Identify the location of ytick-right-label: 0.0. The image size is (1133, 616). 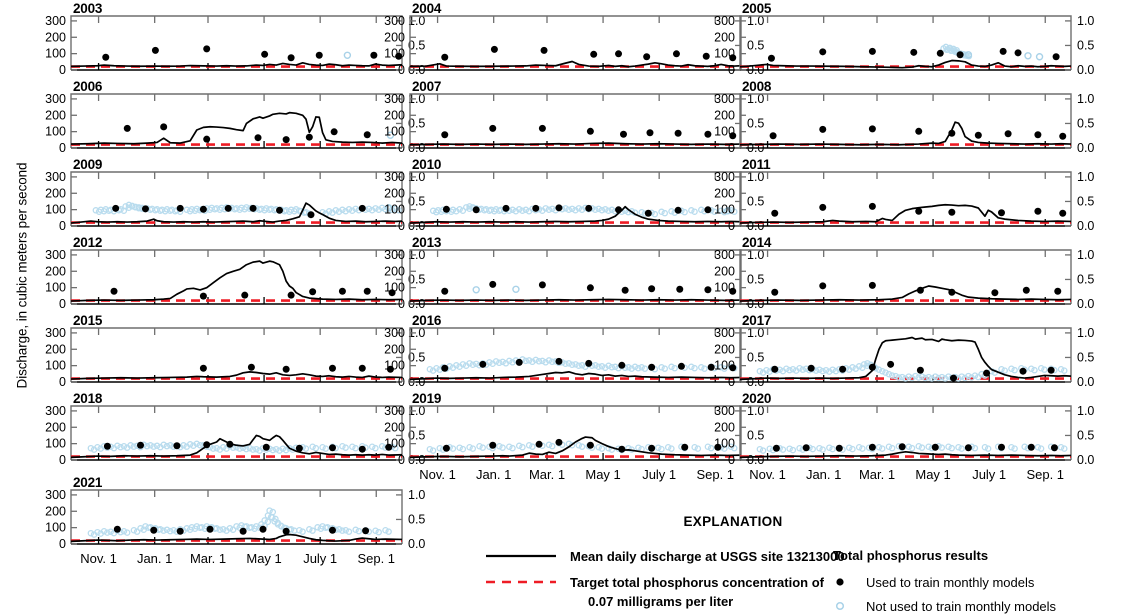
(1085, 148).